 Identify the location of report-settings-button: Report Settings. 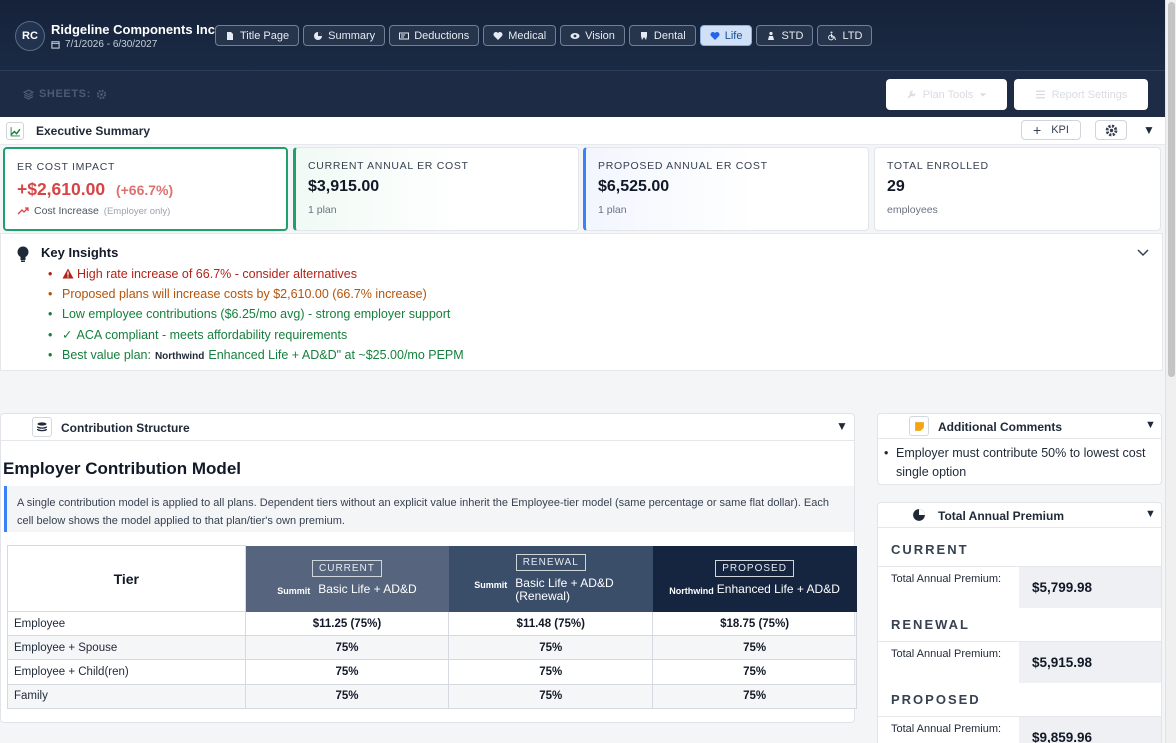
(1081, 94).